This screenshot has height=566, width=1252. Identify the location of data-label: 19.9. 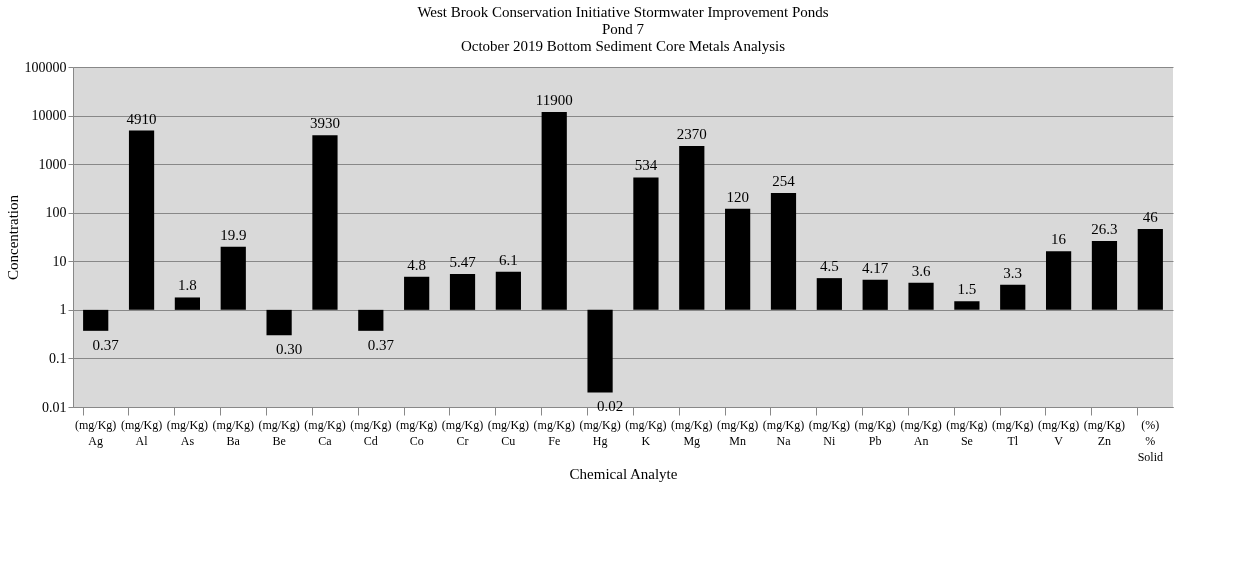
(233, 234).